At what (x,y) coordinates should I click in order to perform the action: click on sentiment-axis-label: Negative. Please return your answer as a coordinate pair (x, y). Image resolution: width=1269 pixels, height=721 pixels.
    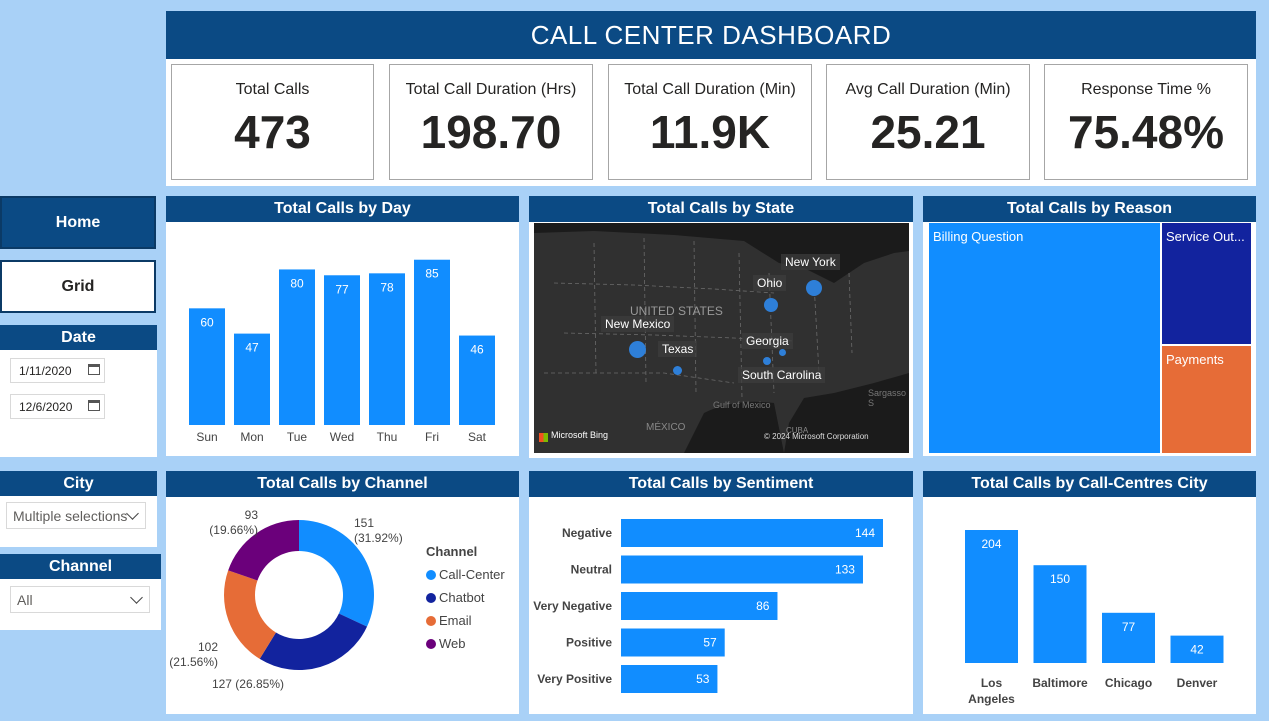
    Looking at the image, I should click on (587, 533).